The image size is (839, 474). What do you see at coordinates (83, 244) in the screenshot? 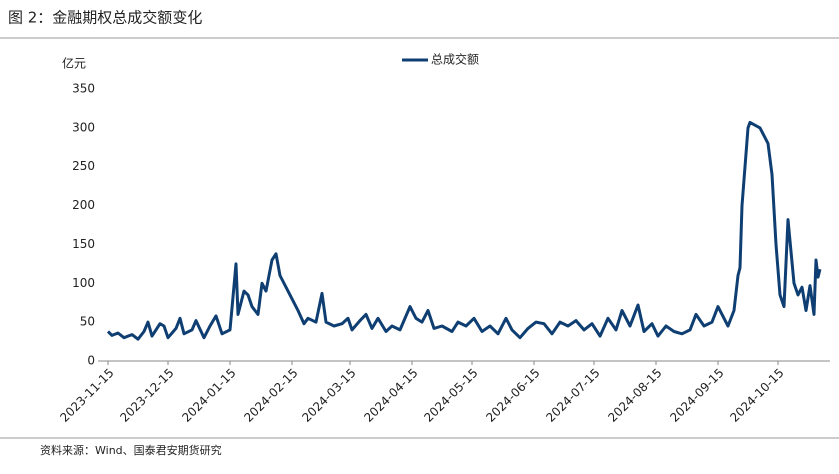
I see `y-tick-label: 150` at bounding box center [83, 244].